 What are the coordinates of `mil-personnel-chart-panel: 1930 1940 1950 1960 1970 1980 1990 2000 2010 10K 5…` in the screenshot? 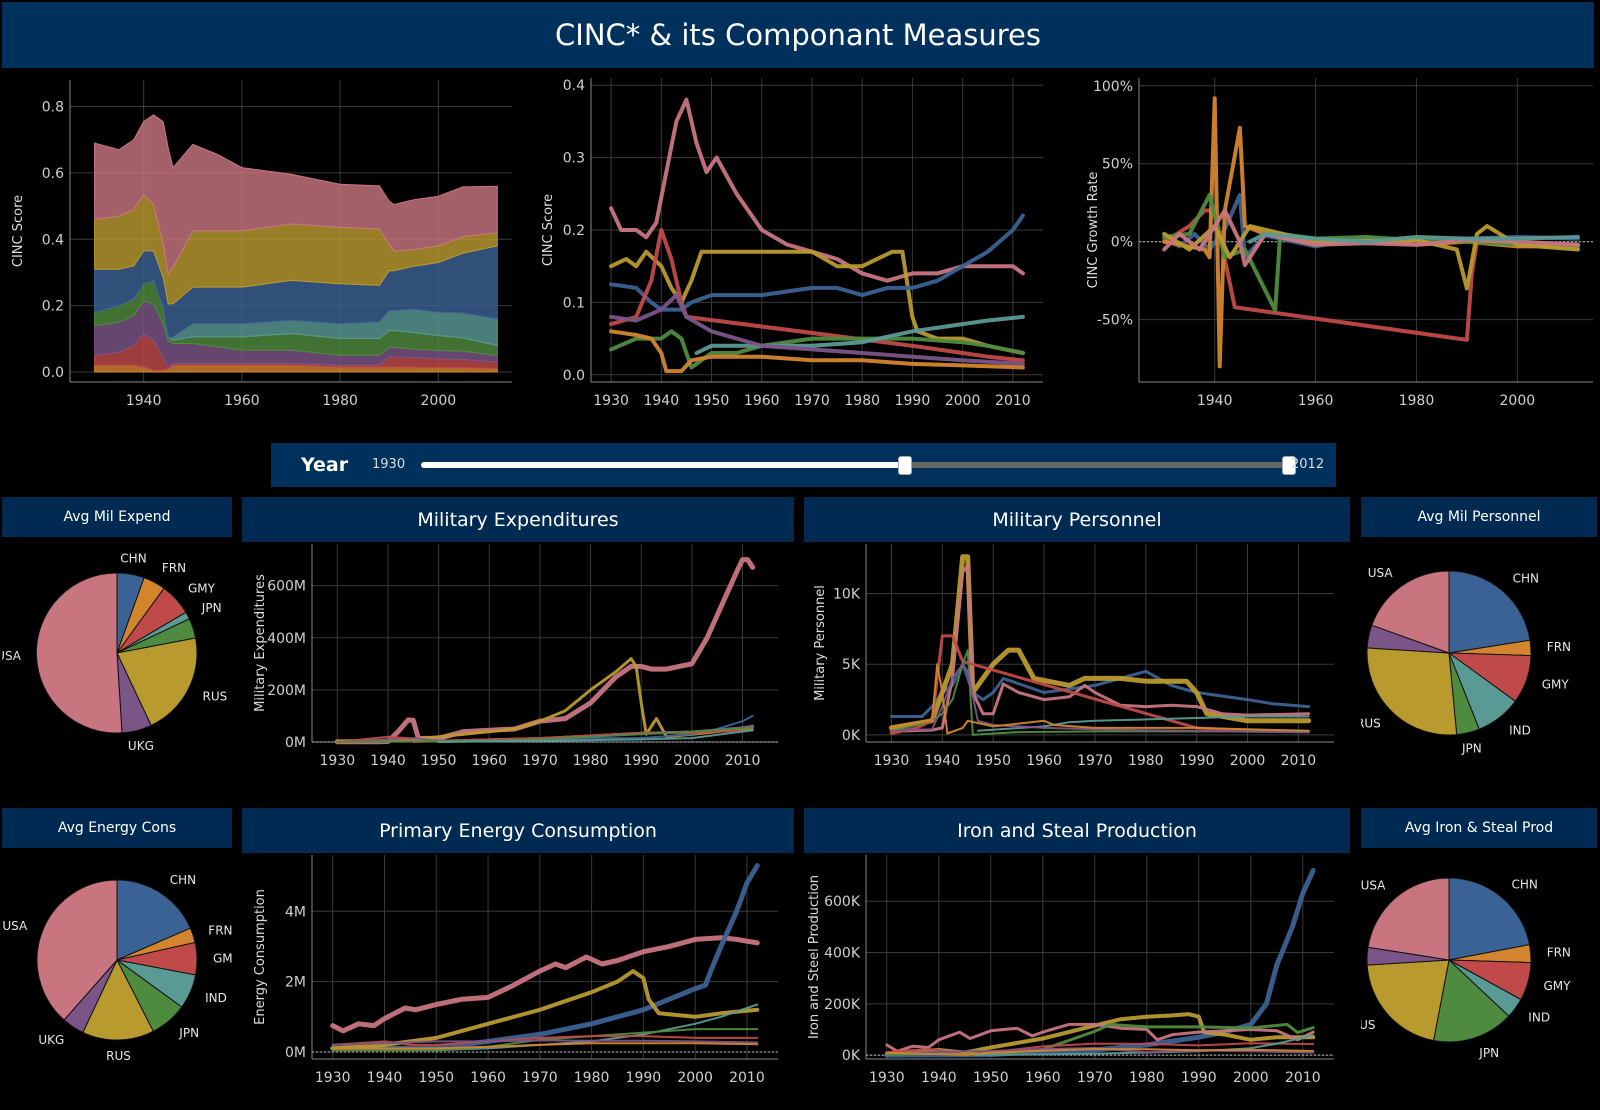 It's located at (1077, 667).